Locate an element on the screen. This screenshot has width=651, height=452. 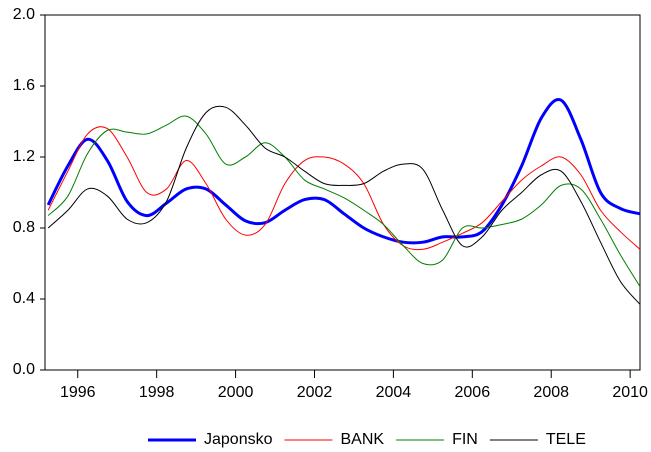
y-tick-label: 2.0 is located at coordinates (24, 14).